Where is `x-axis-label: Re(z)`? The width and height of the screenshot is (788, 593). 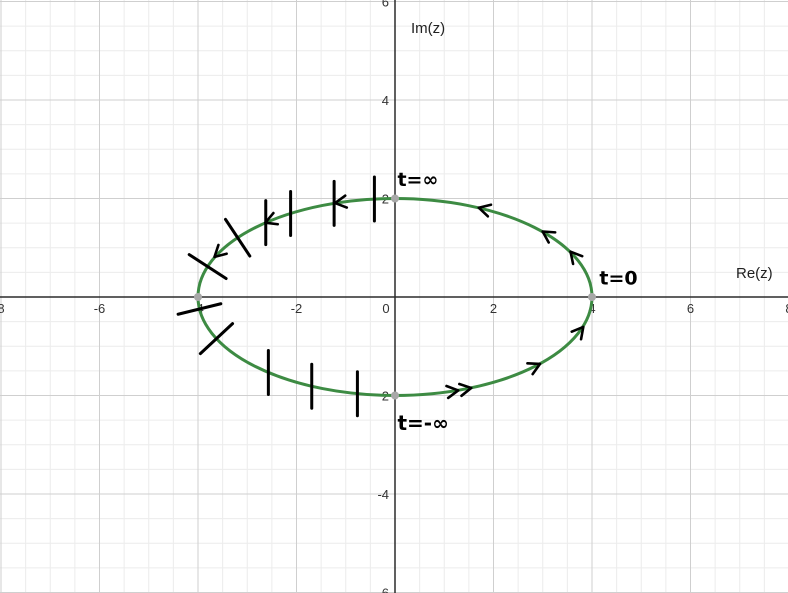 x-axis-label: Re(z) is located at coordinates (754, 273).